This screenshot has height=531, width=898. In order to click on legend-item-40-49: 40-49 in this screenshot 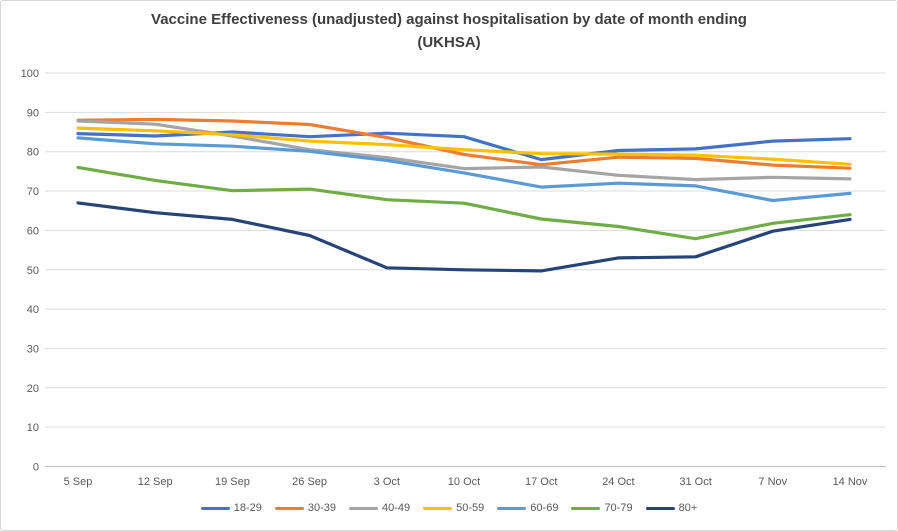, I will do `click(379, 508)`.